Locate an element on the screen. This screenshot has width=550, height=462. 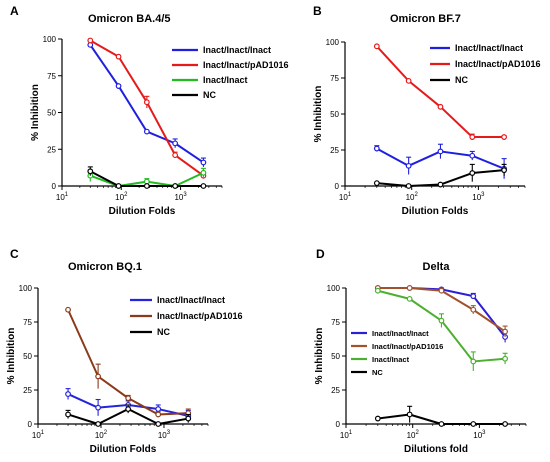
x-axis-label: Dilutions fold is located at coordinates (436, 449).